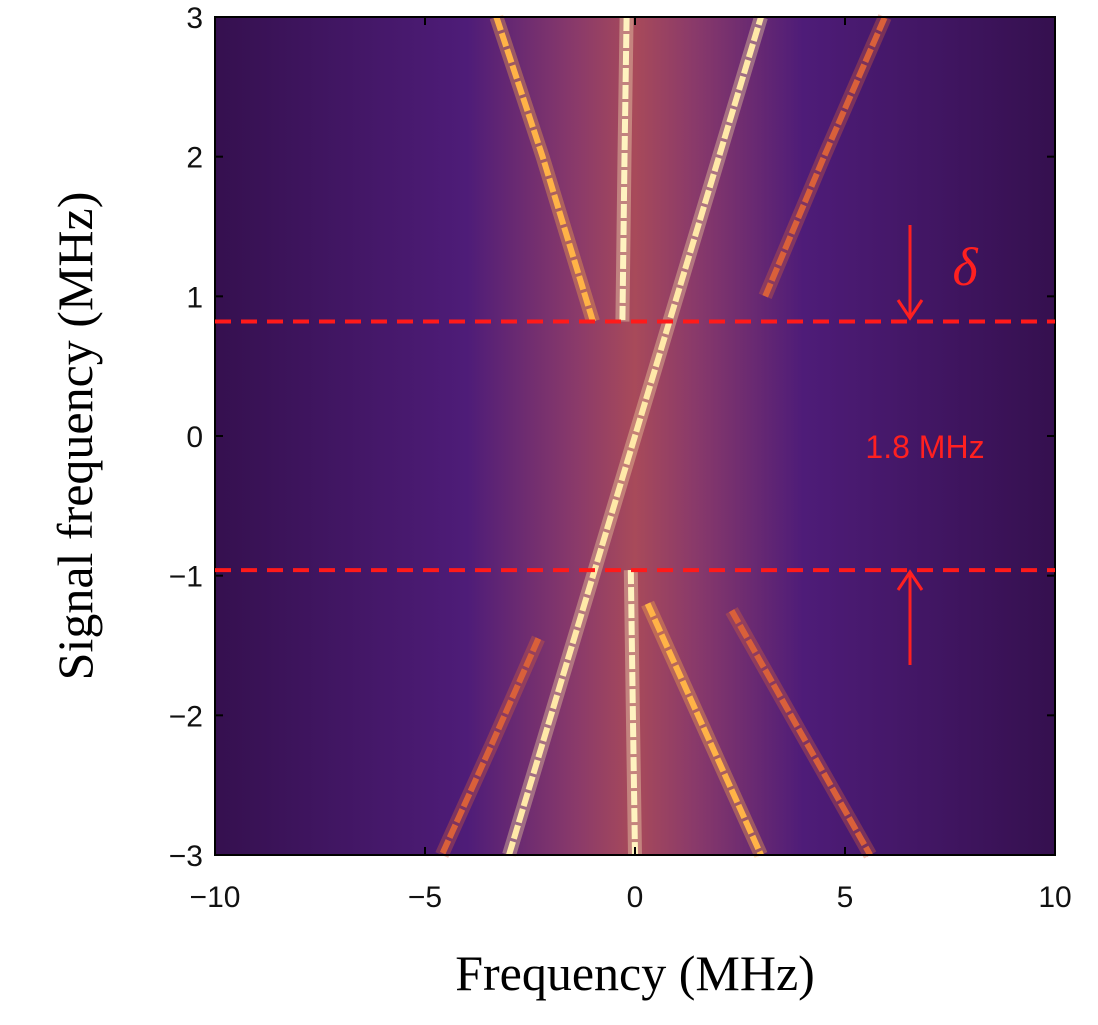 Image resolution: width=1098 pixels, height=1025 pixels. Describe the element at coordinates (425, 897) in the screenshot. I see `x-tick-label: −5` at that location.